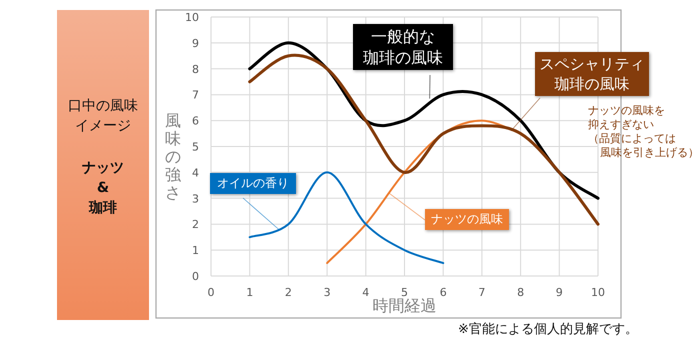 This screenshot has height=346, width=699. What do you see at coordinates (404, 292) in the screenshot?
I see `x-tick-label: 5` at bounding box center [404, 292].